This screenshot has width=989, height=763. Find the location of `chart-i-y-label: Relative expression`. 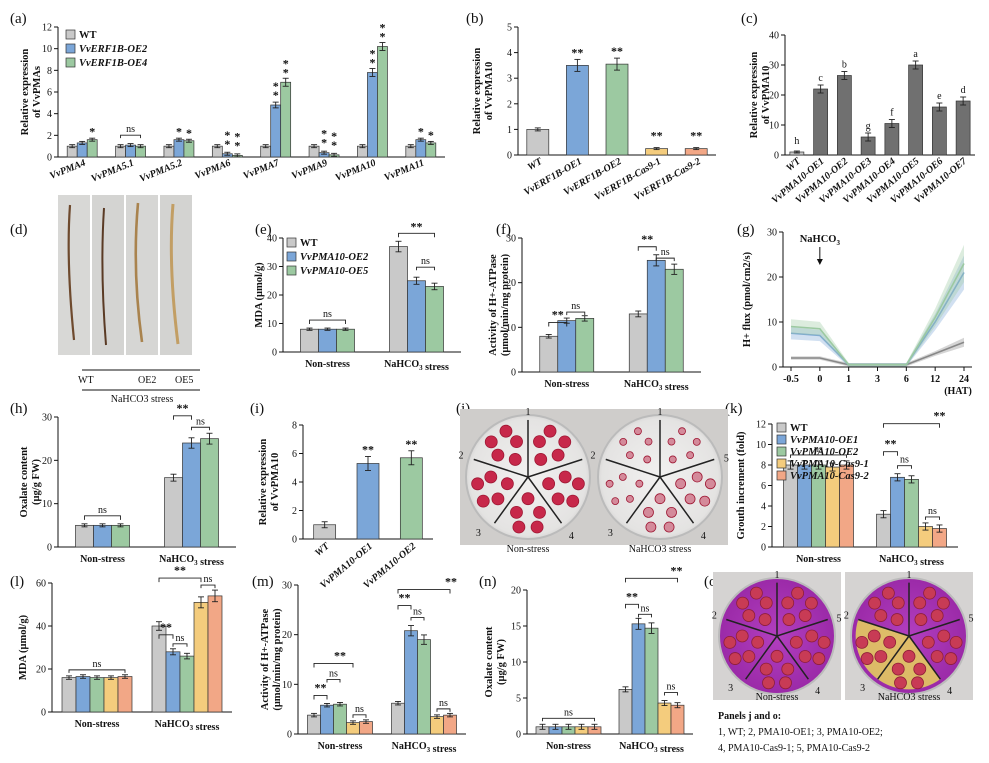

chart-i-y-label: Relative expression is located at coordinates (263, 482).